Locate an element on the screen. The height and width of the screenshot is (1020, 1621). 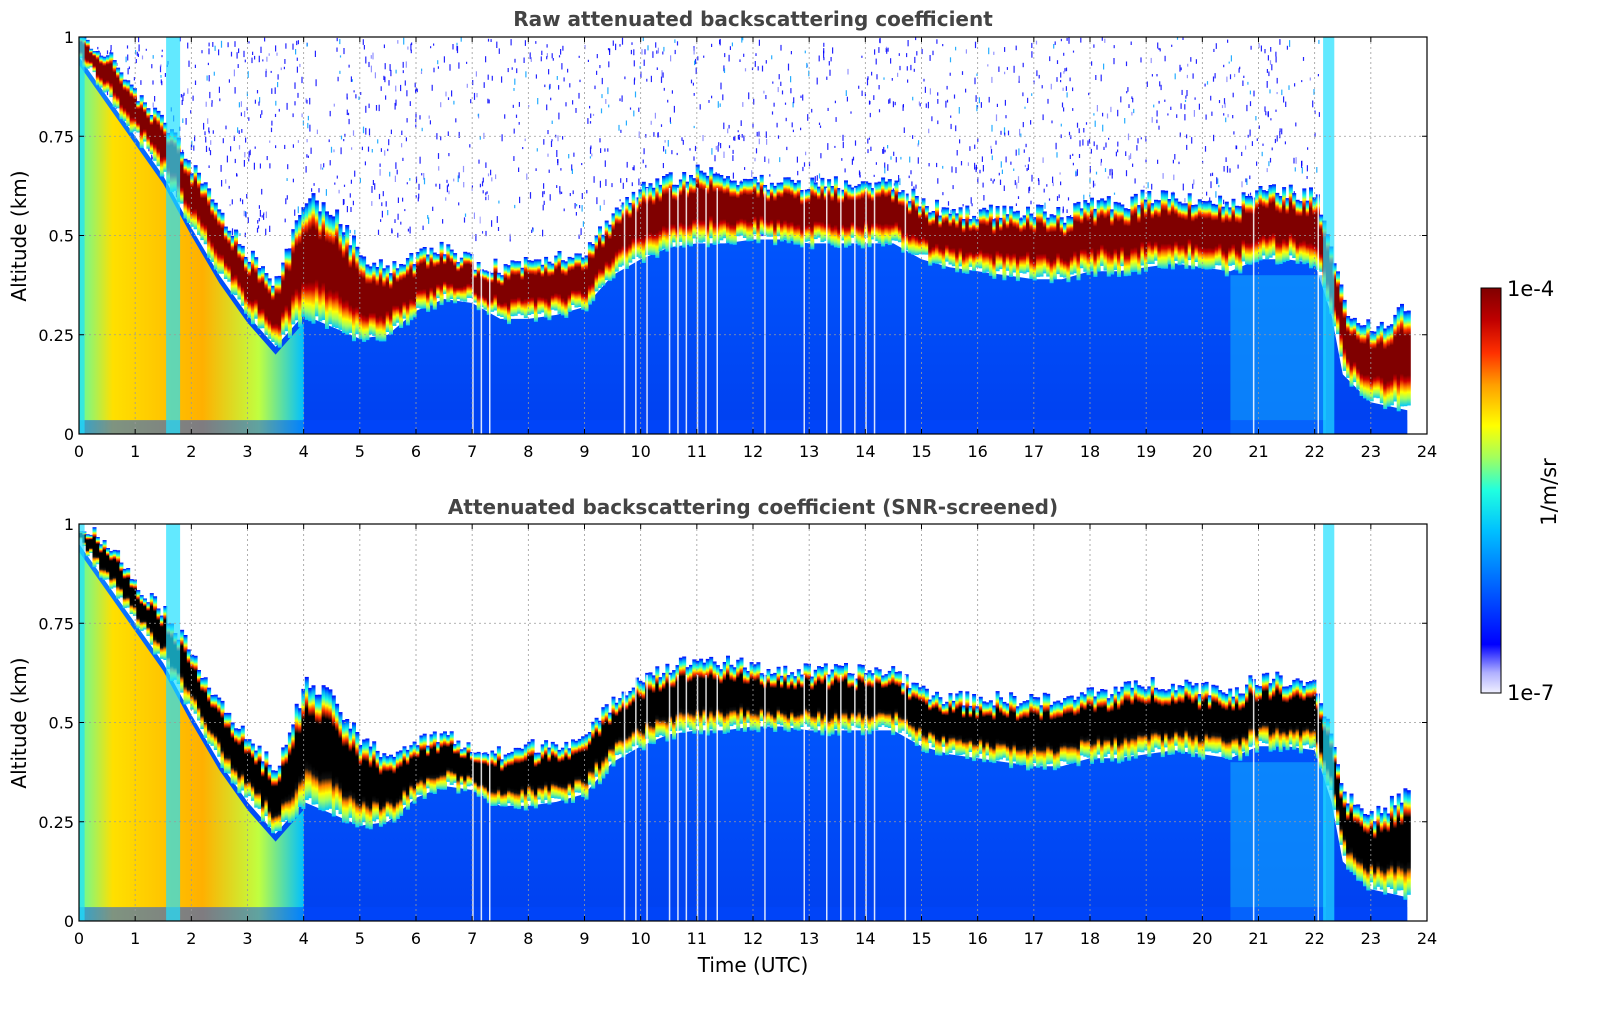
colorbar-min-label: 1e-7 is located at coordinates (1530, 693).